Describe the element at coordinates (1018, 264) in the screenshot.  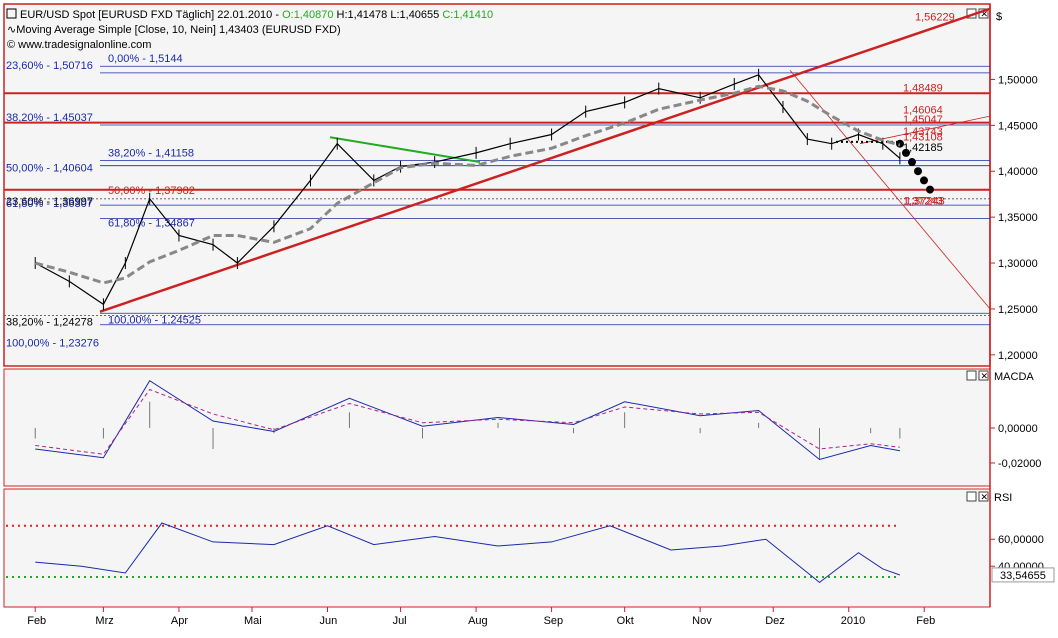
I see `y-tick-label: 1,30000` at that location.